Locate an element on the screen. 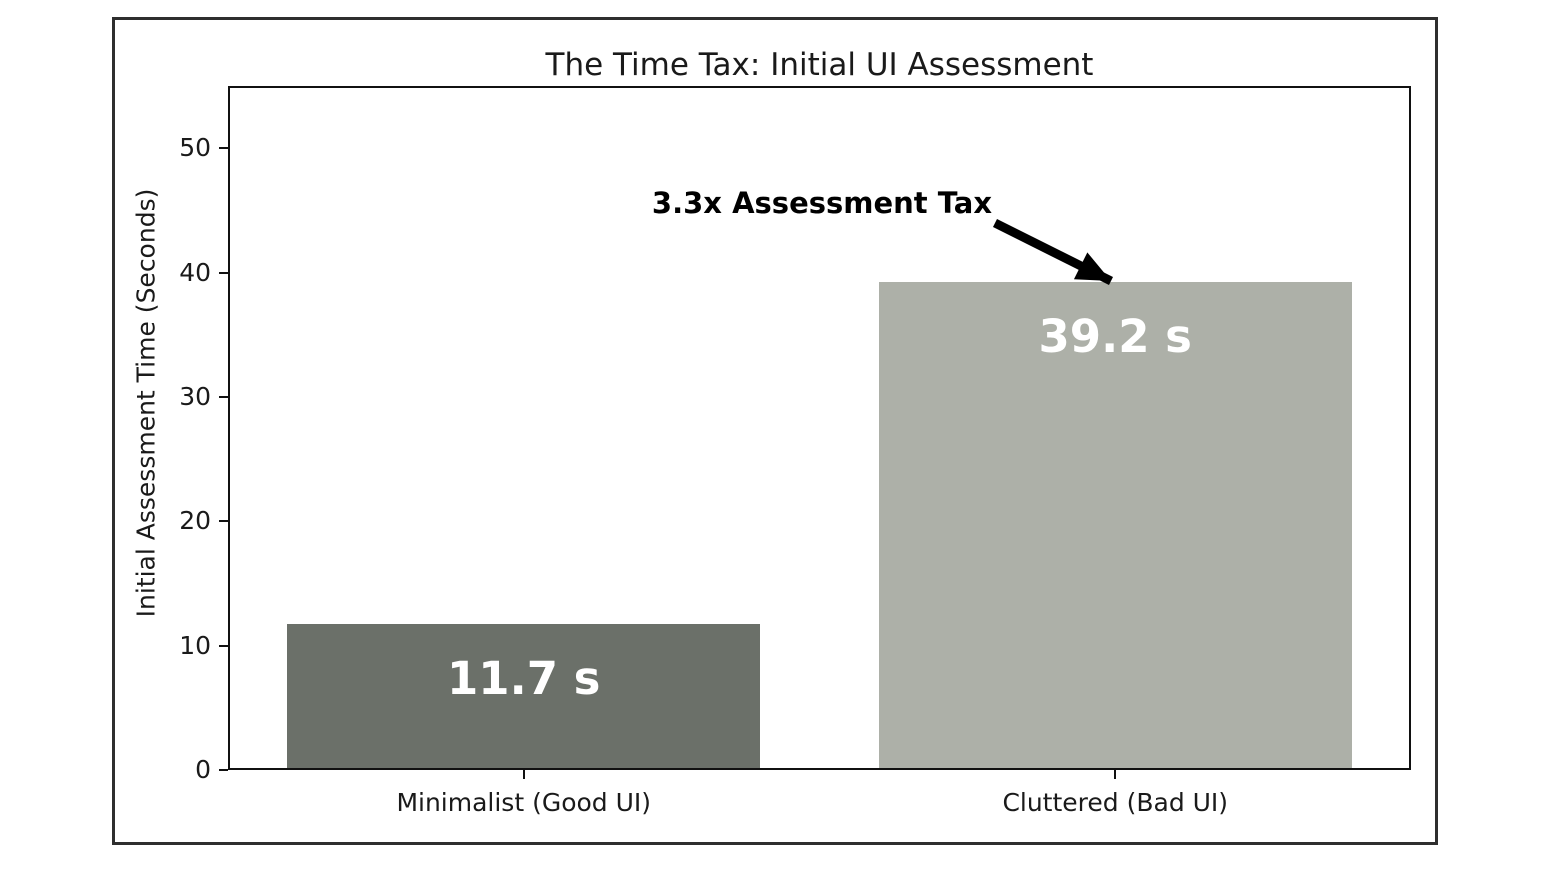  y-tick-label: 10 is located at coordinates (195, 645).